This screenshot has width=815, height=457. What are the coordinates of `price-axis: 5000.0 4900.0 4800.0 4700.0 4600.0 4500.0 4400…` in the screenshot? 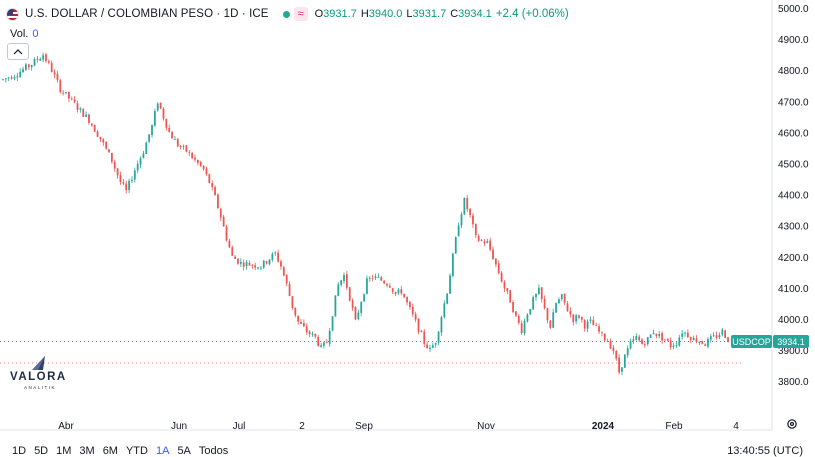 It's located at (793, 196).